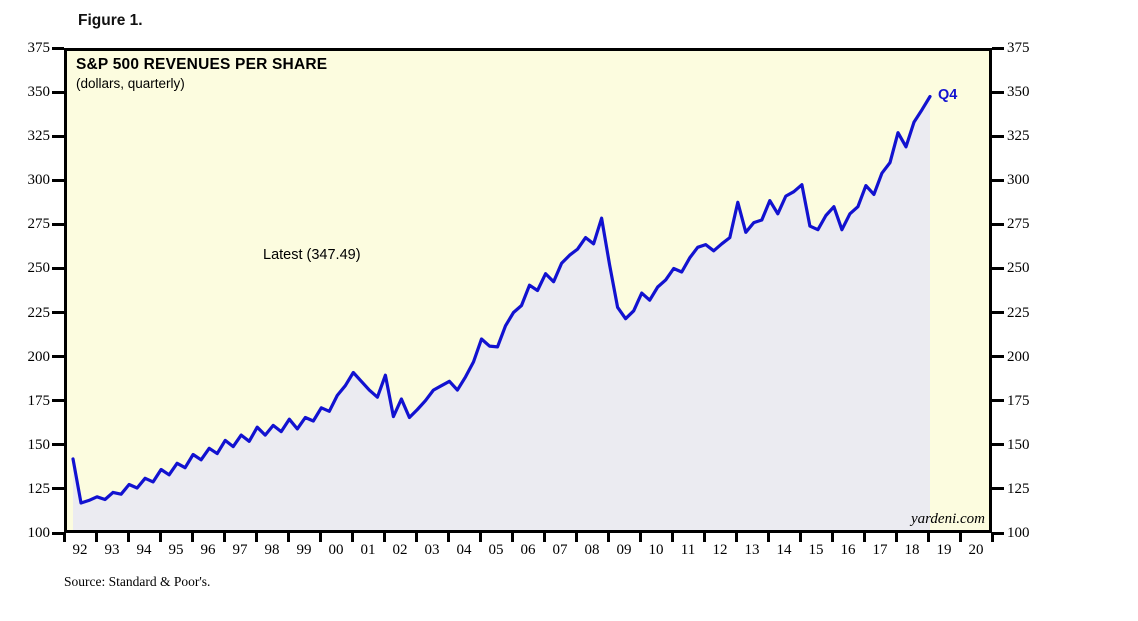  I want to click on x-axis-label: 92, so click(80, 550).